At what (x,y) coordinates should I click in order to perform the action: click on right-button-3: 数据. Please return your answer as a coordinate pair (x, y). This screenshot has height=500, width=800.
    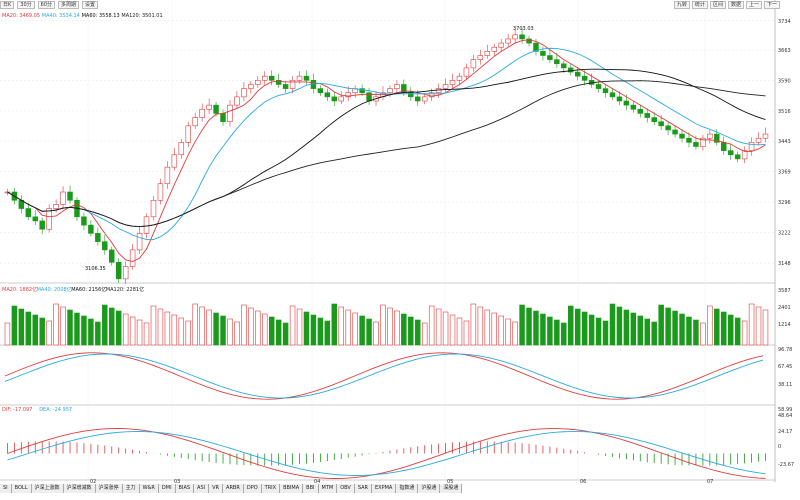
    Looking at the image, I should click on (735, 5).